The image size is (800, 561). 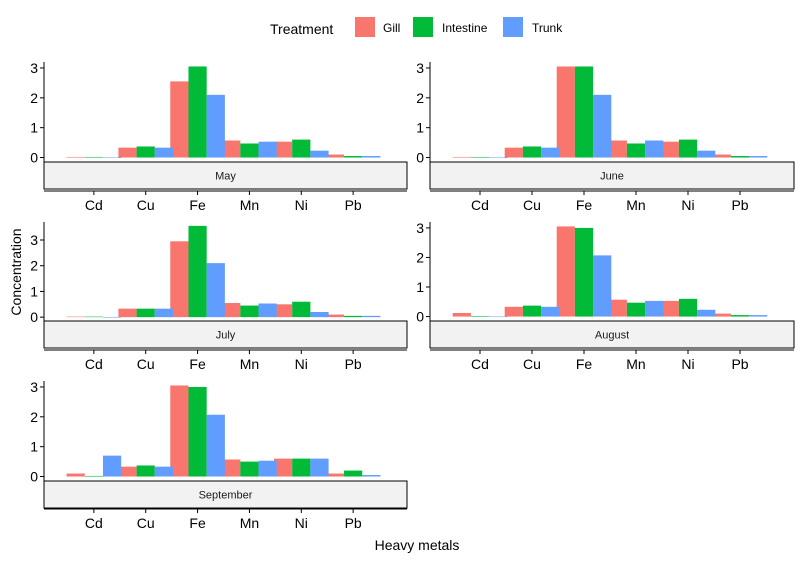 What do you see at coordinates (480, 316) in the screenshot?
I see `bar-august-cd-intestine` at bounding box center [480, 316].